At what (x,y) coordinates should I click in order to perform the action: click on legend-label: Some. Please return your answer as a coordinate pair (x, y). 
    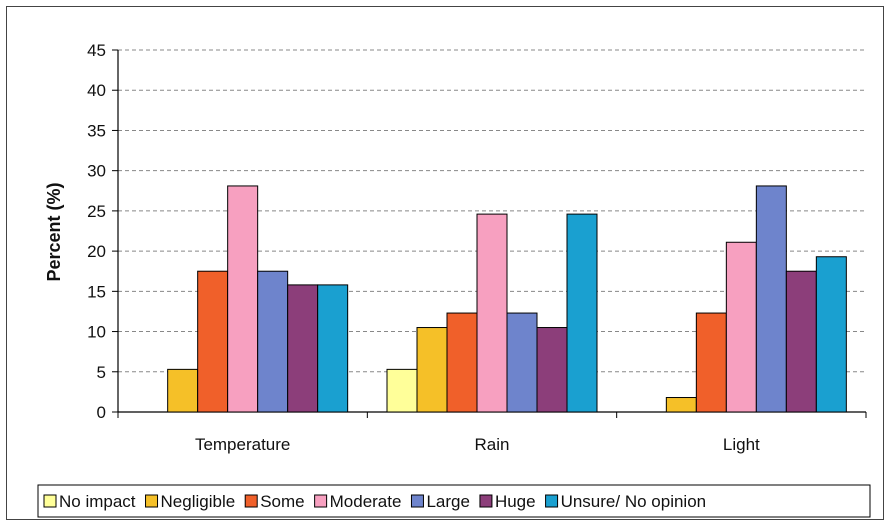
    Looking at the image, I should click on (282, 501).